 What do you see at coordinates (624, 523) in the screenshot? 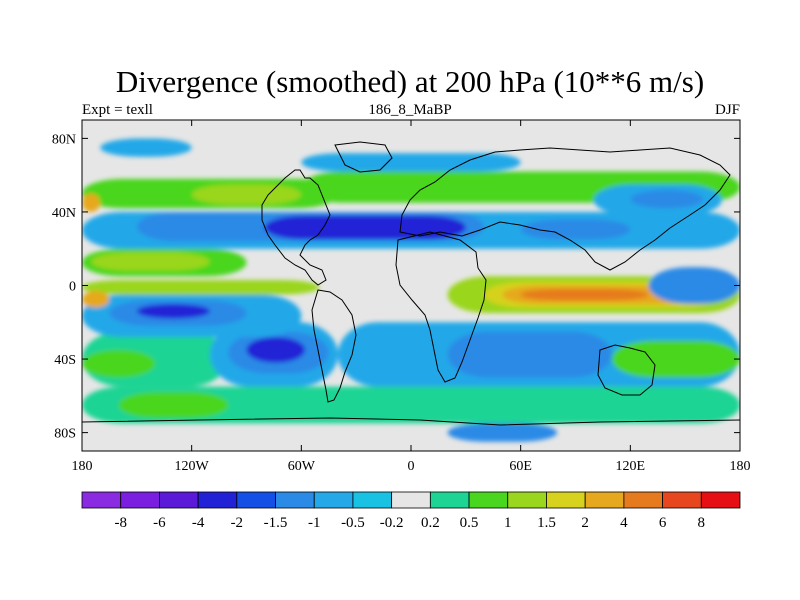
I see `colorbar-label: 4` at bounding box center [624, 523].